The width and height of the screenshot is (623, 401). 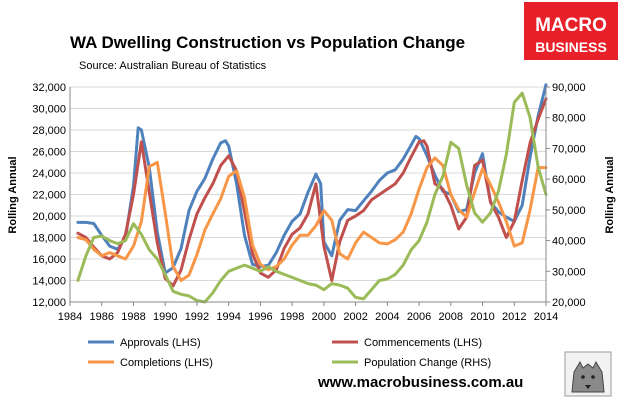 What do you see at coordinates (569, 242) in the screenshot?
I see `y-right-tick-label: 40,000` at bounding box center [569, 242].